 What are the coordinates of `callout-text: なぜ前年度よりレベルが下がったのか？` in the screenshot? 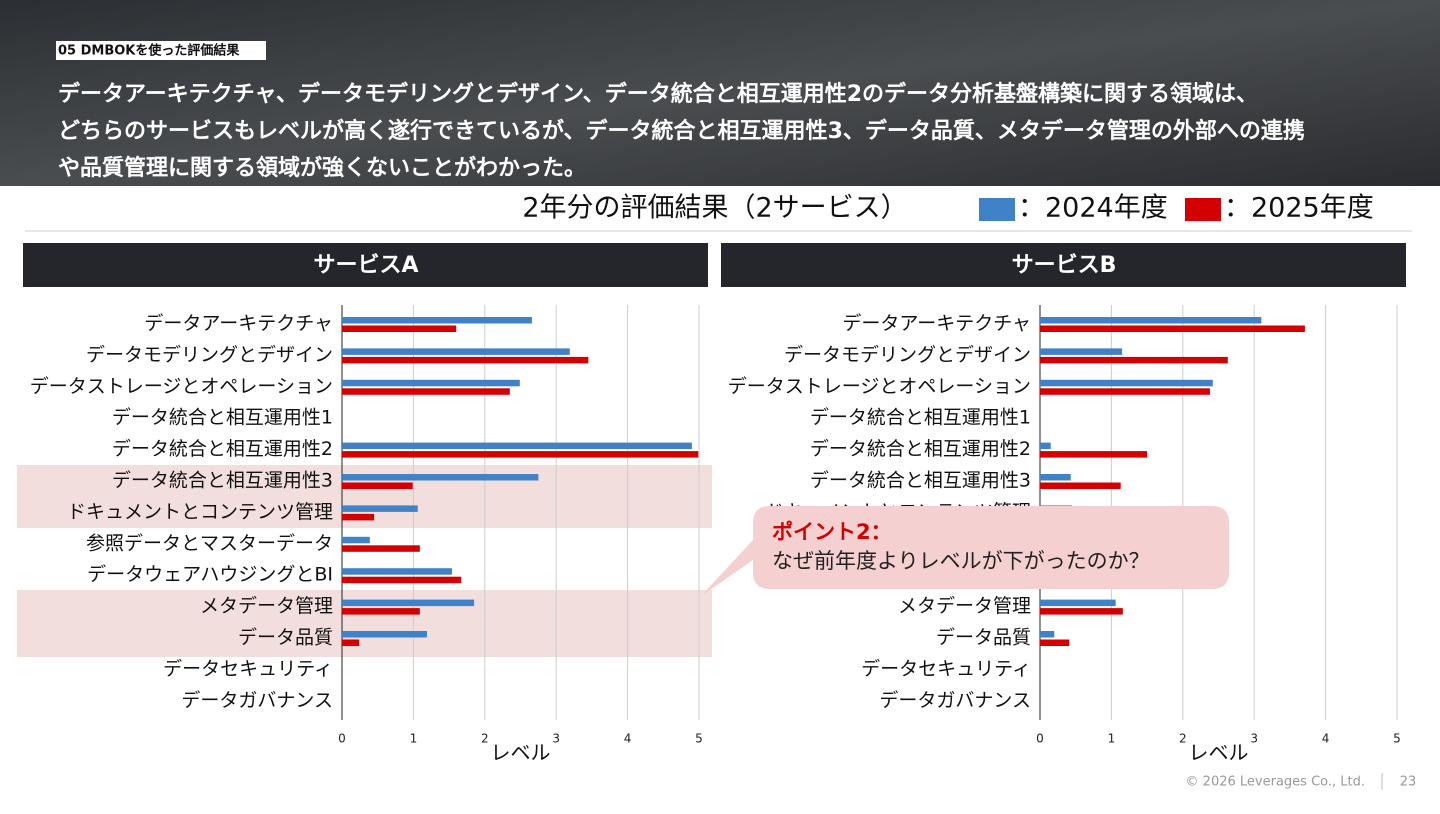 It's located at (961, 561).